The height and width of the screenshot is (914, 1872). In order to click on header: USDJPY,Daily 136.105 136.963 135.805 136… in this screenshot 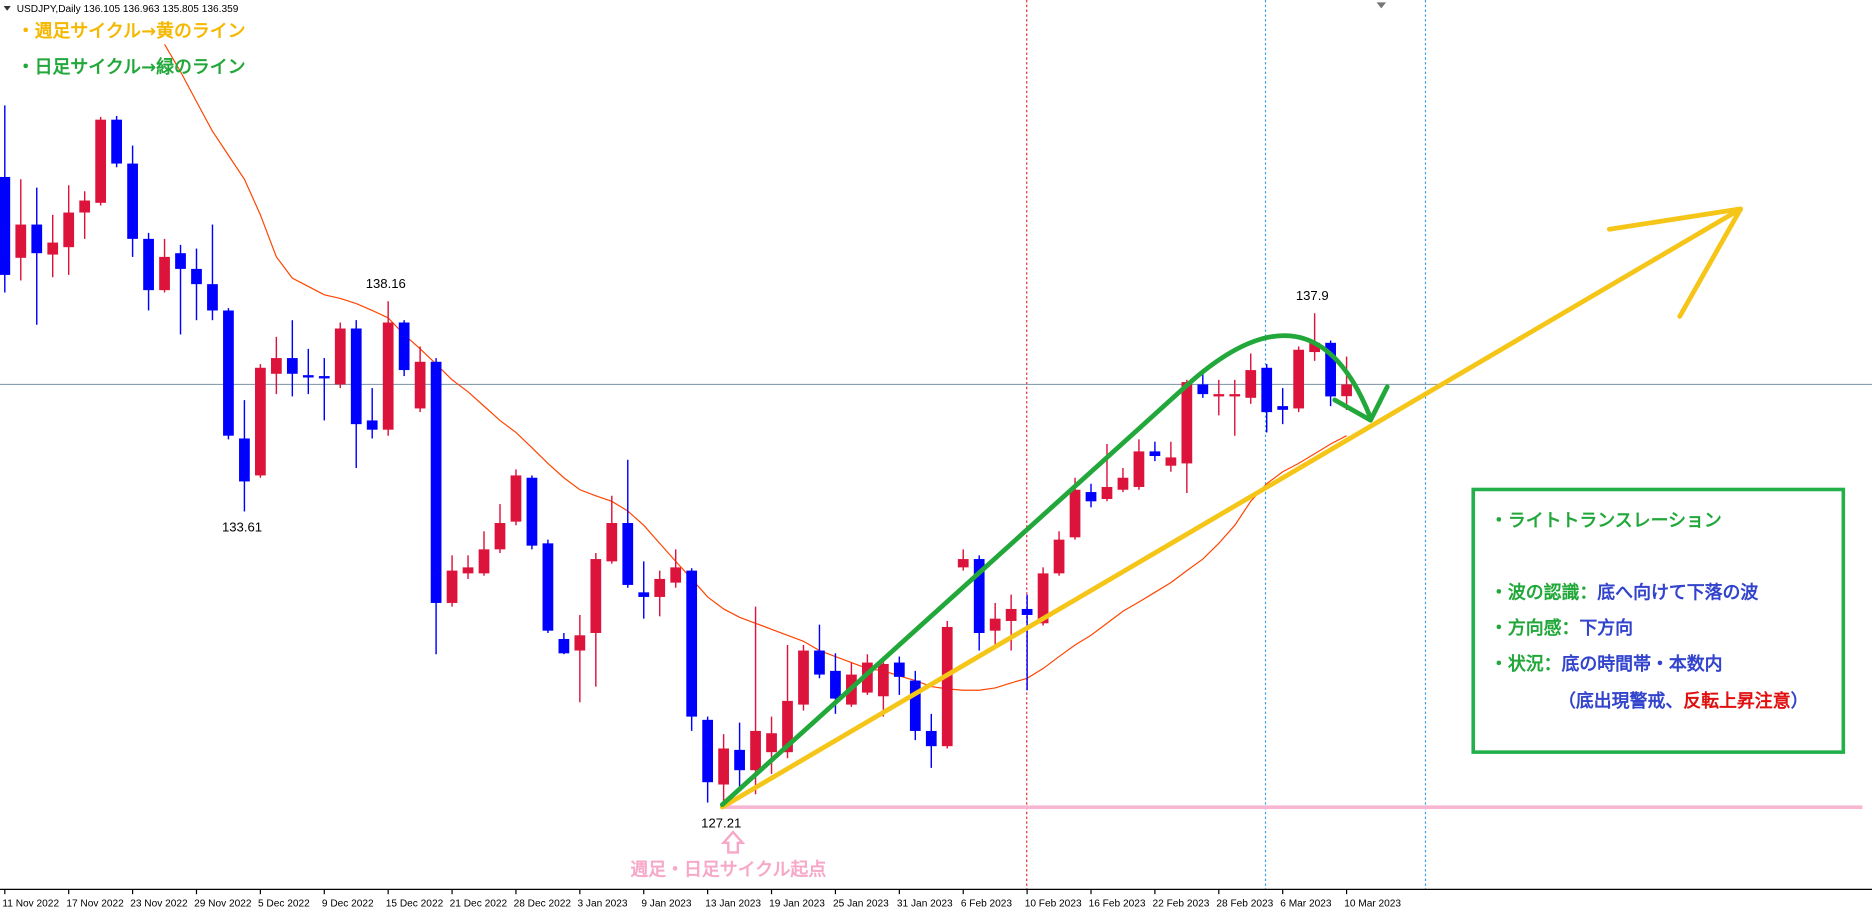, I will do `click(128, 9)`.